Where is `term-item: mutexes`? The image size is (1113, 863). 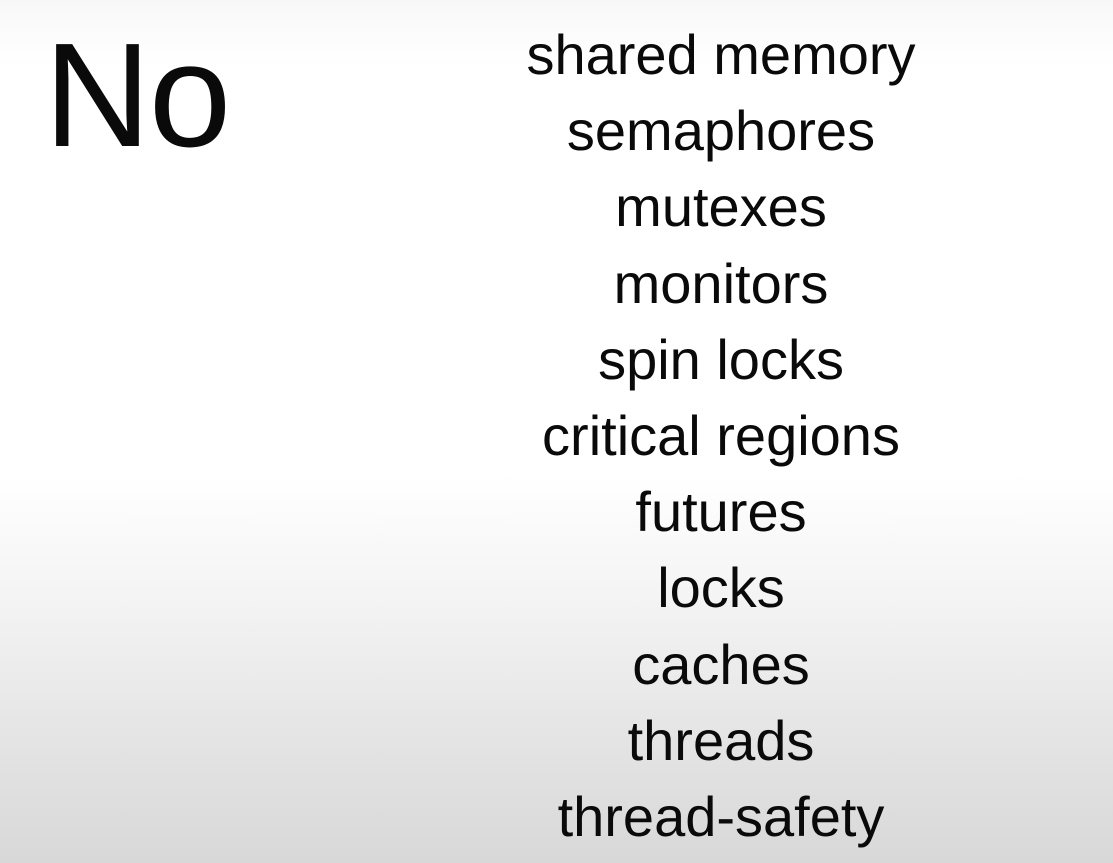 term-item: mutexes is located at coordinates (721, 207).